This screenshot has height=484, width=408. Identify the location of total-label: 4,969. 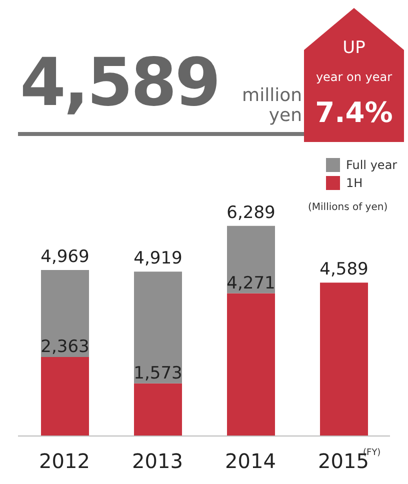
(65, 256).